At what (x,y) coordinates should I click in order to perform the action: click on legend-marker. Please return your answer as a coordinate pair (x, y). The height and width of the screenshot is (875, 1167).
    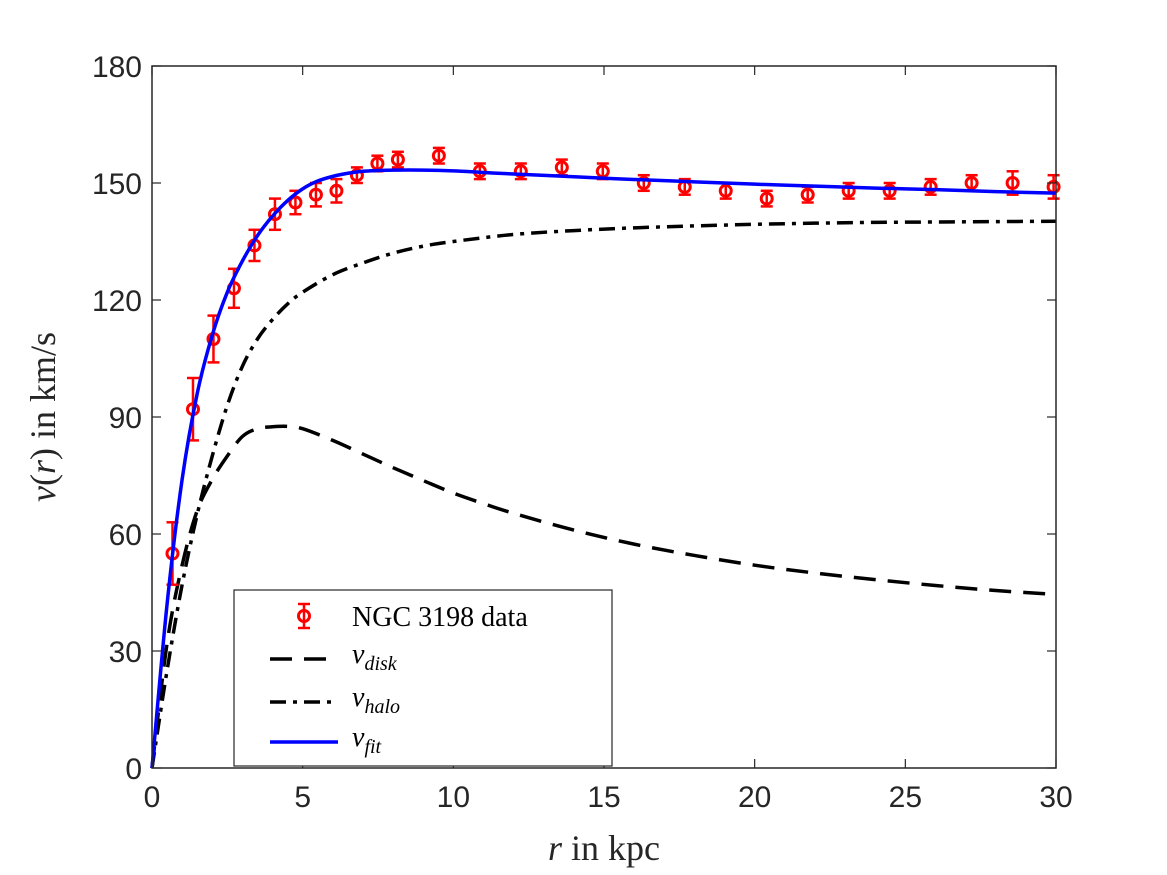
    Looking at the image, I should click on (304, 616).